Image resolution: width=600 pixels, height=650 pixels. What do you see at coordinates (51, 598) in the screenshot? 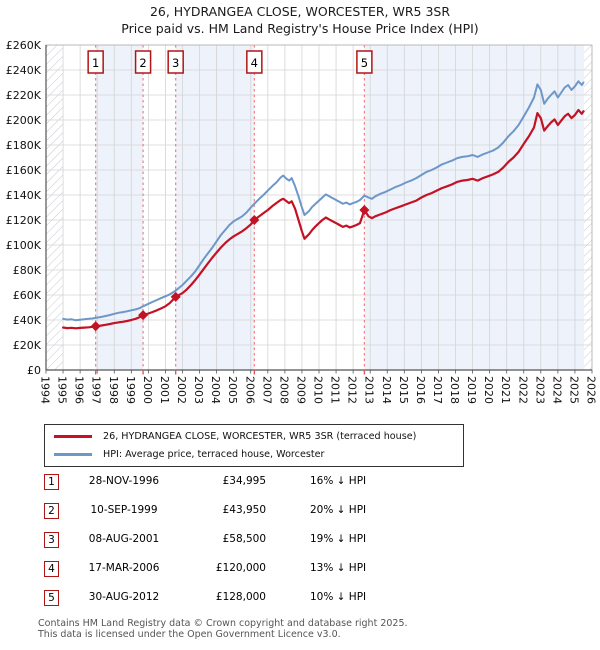
I see `sale-number-badge: 5` at bounding box center [51, 598].